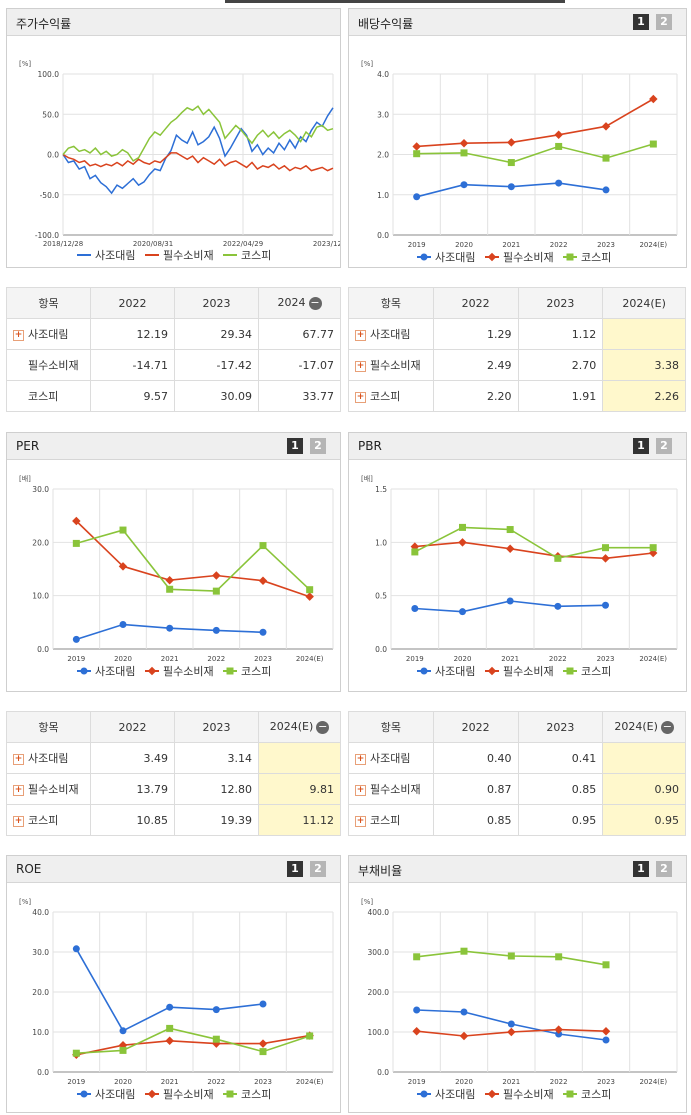 The image size is (691, 1115). Describe the element at coordinates (517, 446) in the screenshot. I see `panel-header: PBR 1 2` at that location.